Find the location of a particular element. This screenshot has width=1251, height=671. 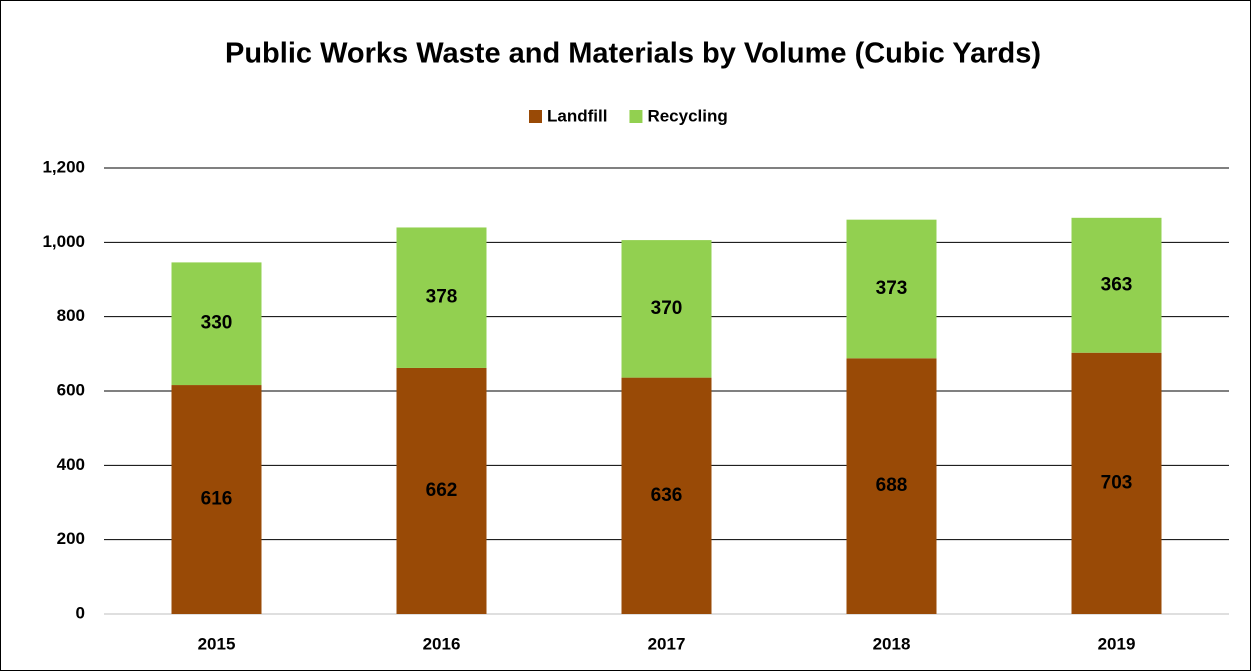

y-tick-label: 200 is located at coordinates (71, 538).